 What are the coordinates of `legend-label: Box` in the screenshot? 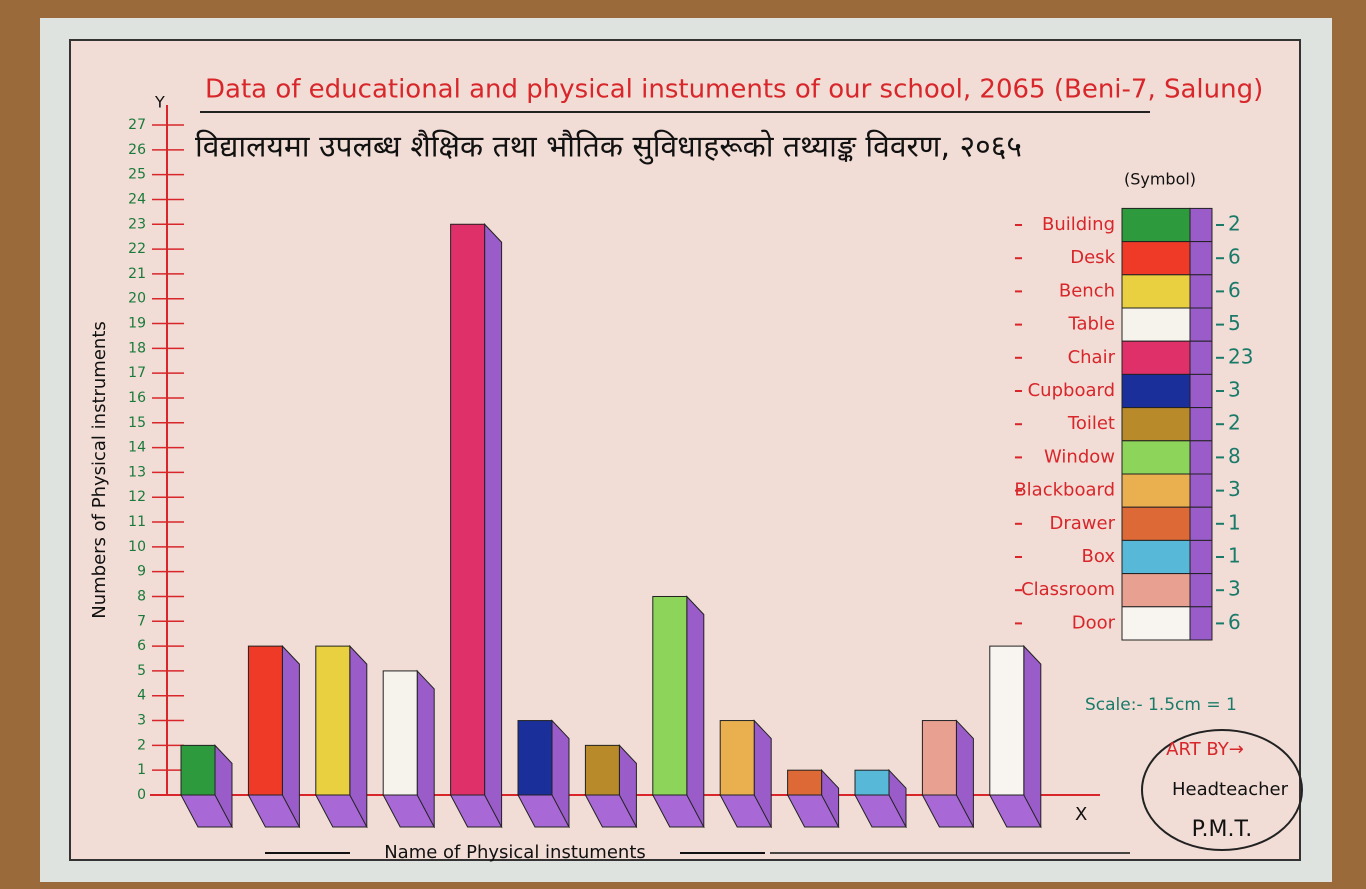 It's located at (1099, 556).